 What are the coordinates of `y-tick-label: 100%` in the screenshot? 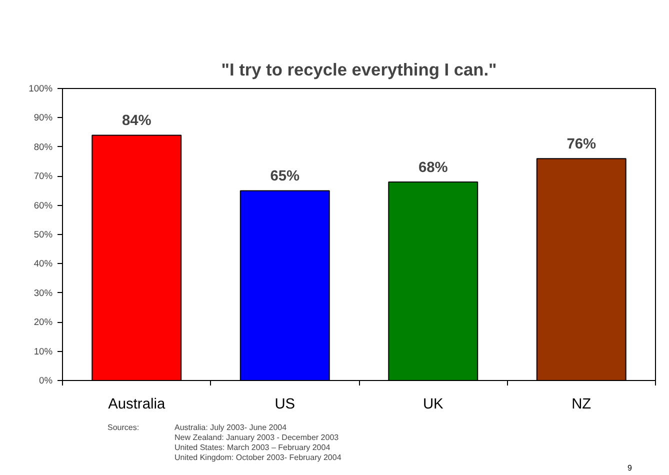 It's located at (40, 89).